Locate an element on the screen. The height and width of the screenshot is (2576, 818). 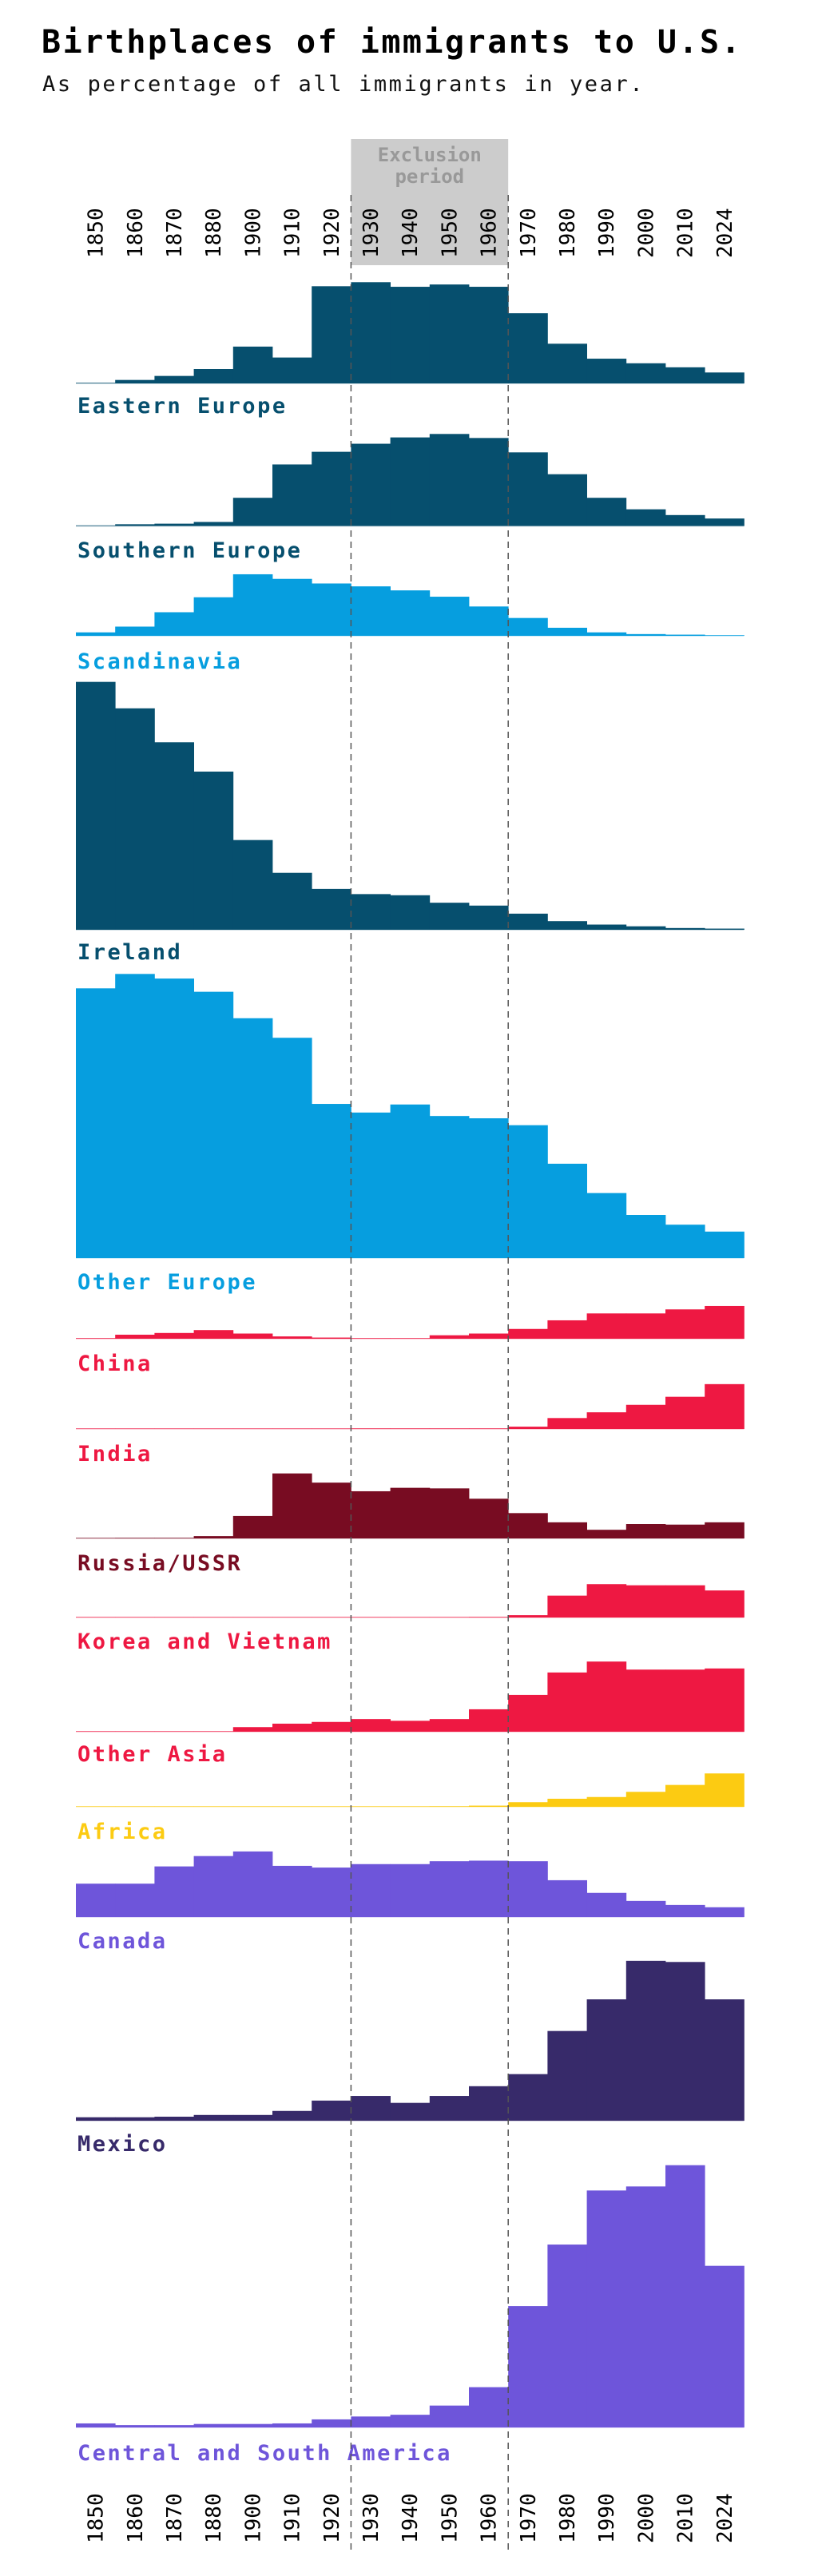
x-tick-label-top: 2024 is located at coordinates (725, 233).